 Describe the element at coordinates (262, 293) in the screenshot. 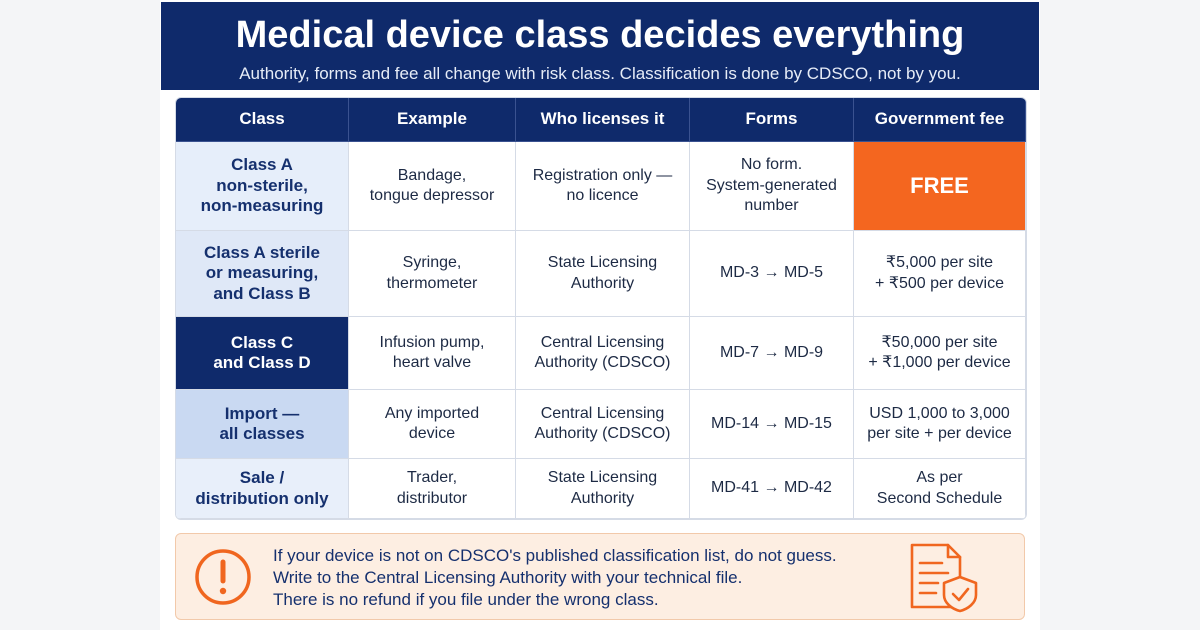

I see `cell-line: and Class B` at that location.